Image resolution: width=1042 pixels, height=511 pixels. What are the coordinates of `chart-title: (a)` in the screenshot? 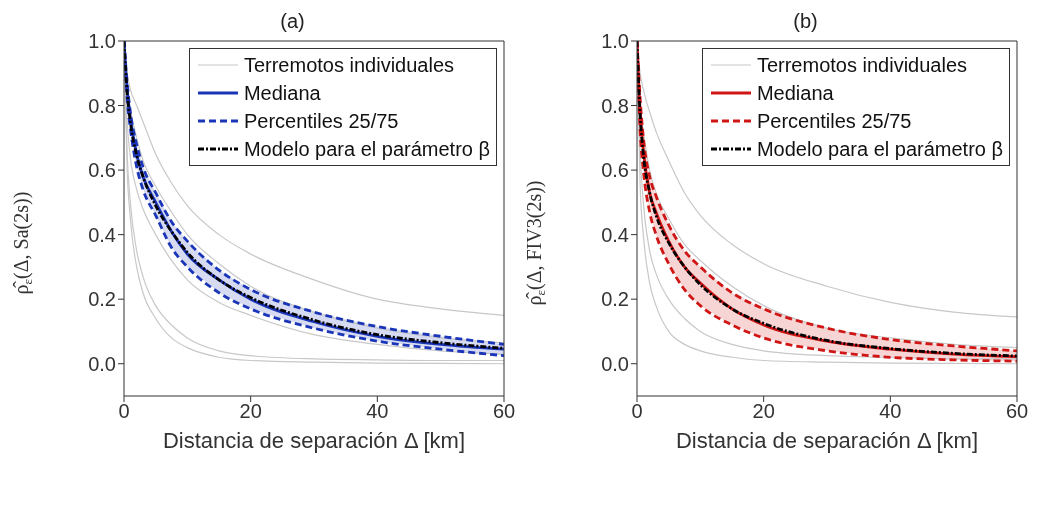 It's located at (292, 21).